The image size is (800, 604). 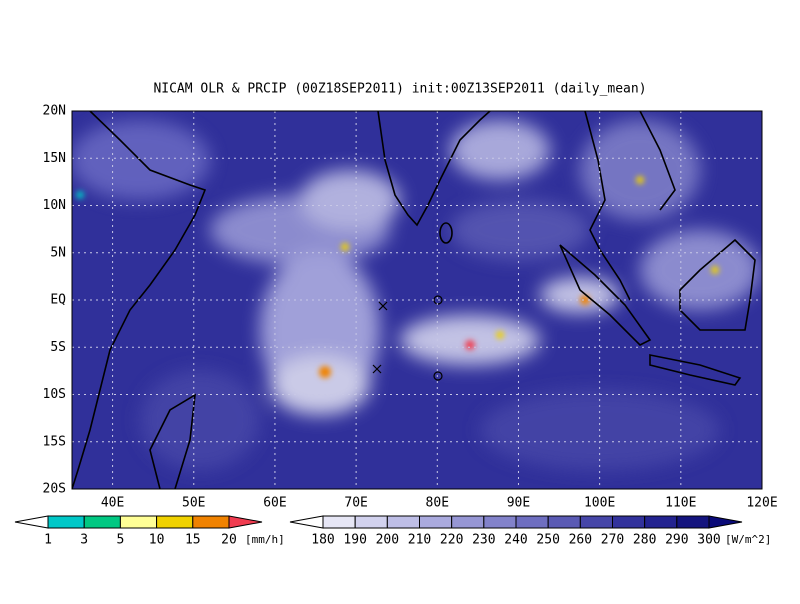 What do you see at coordinates (708, 540) in the screenshot?
I see `legend-label: 300` at bounding box center [708, 540].